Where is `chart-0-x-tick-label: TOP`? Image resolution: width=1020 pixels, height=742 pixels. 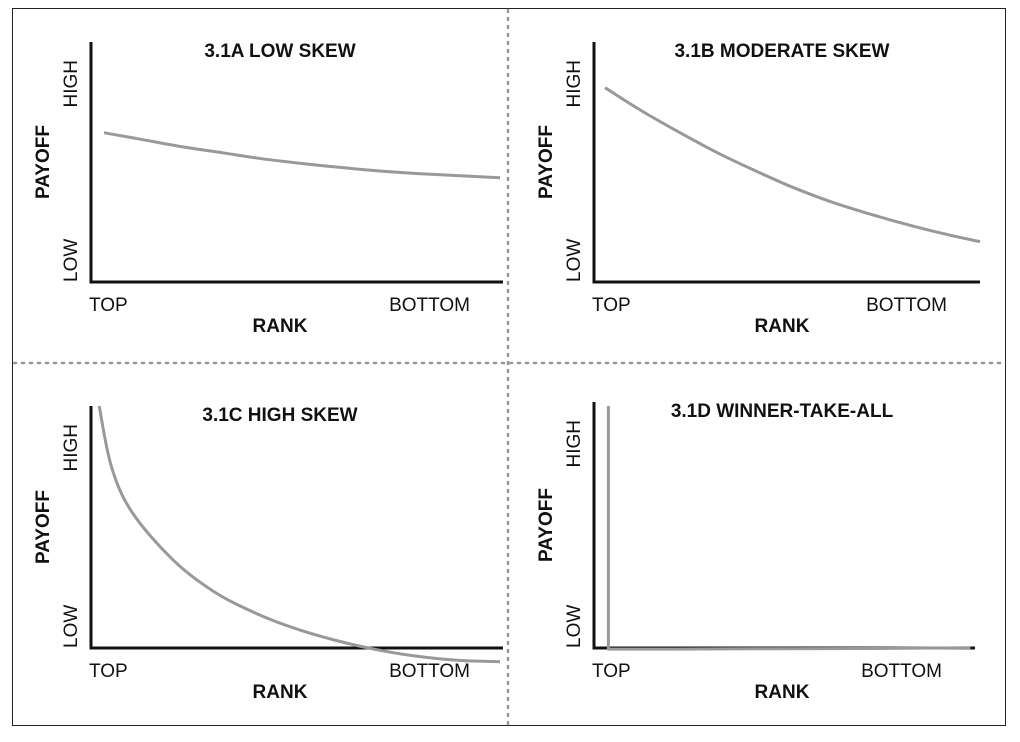
chart-0-x-tick-label: TOP is located at coordinates (108, 305).